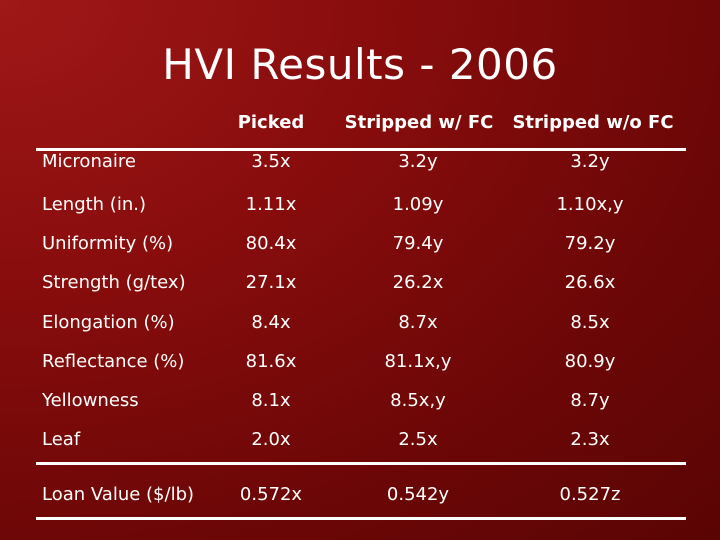 The width and height of the screenshot is (720, 540). What do you see at coordinates (361, 463) in the screenshot?
I see `footer-divider` at bounding box center [361, 463].